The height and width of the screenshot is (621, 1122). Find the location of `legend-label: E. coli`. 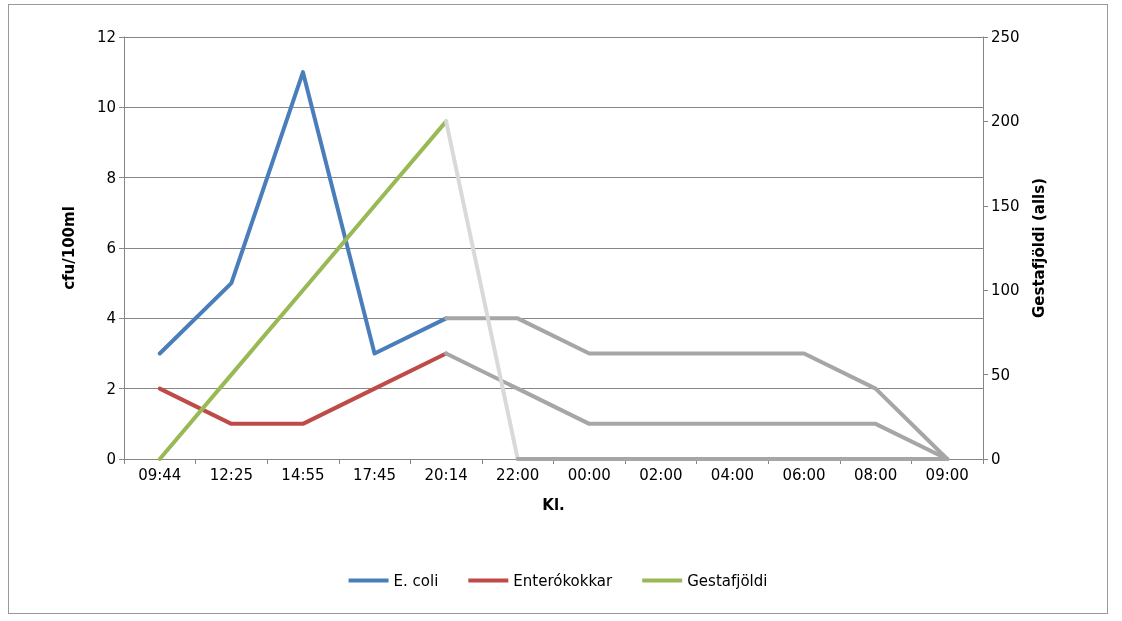

legend-label: E. coli is located at coordinates (416, 580).